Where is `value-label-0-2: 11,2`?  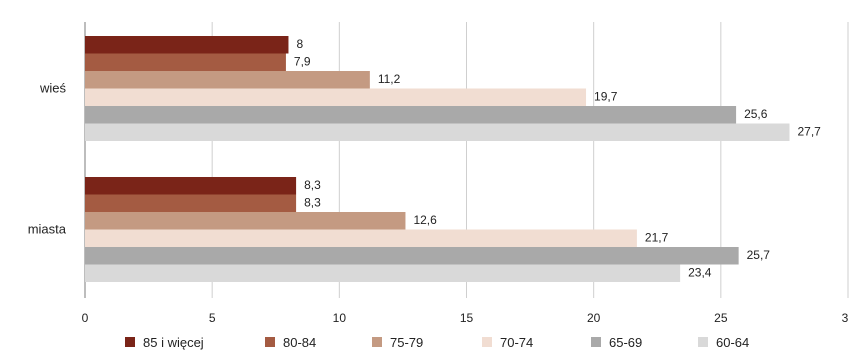
value-label-0-2: 11,2 is located at coordinates (389, 79).